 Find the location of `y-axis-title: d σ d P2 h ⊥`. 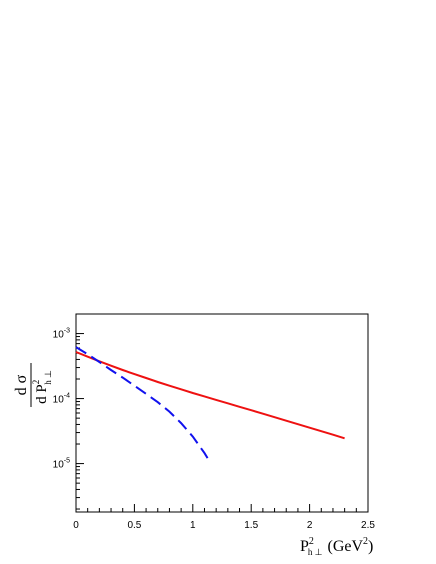

y-axis-title: d σ d P2 h ⊥ is located at coordinates (33, 385).